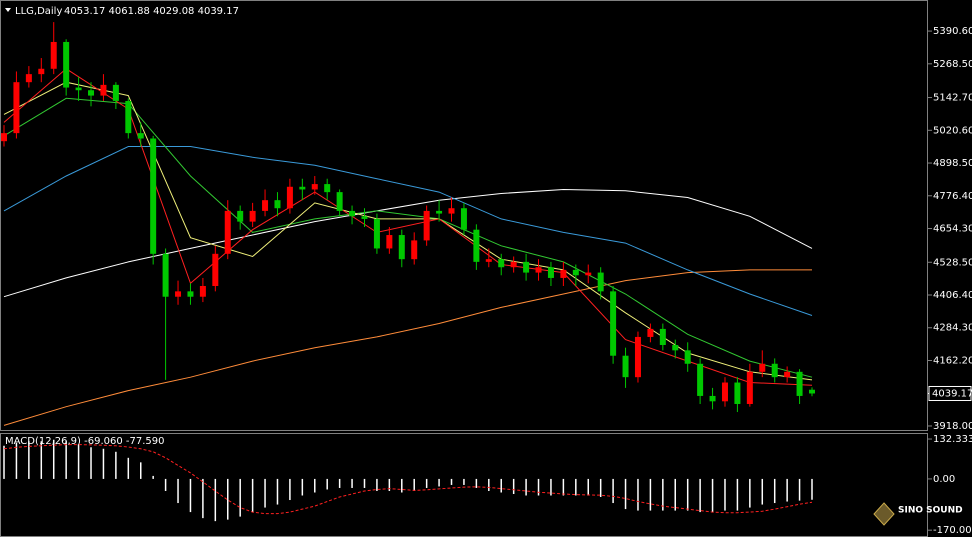 The image size is (972, 537). I want to click on logo-icon, so click(884, 514).